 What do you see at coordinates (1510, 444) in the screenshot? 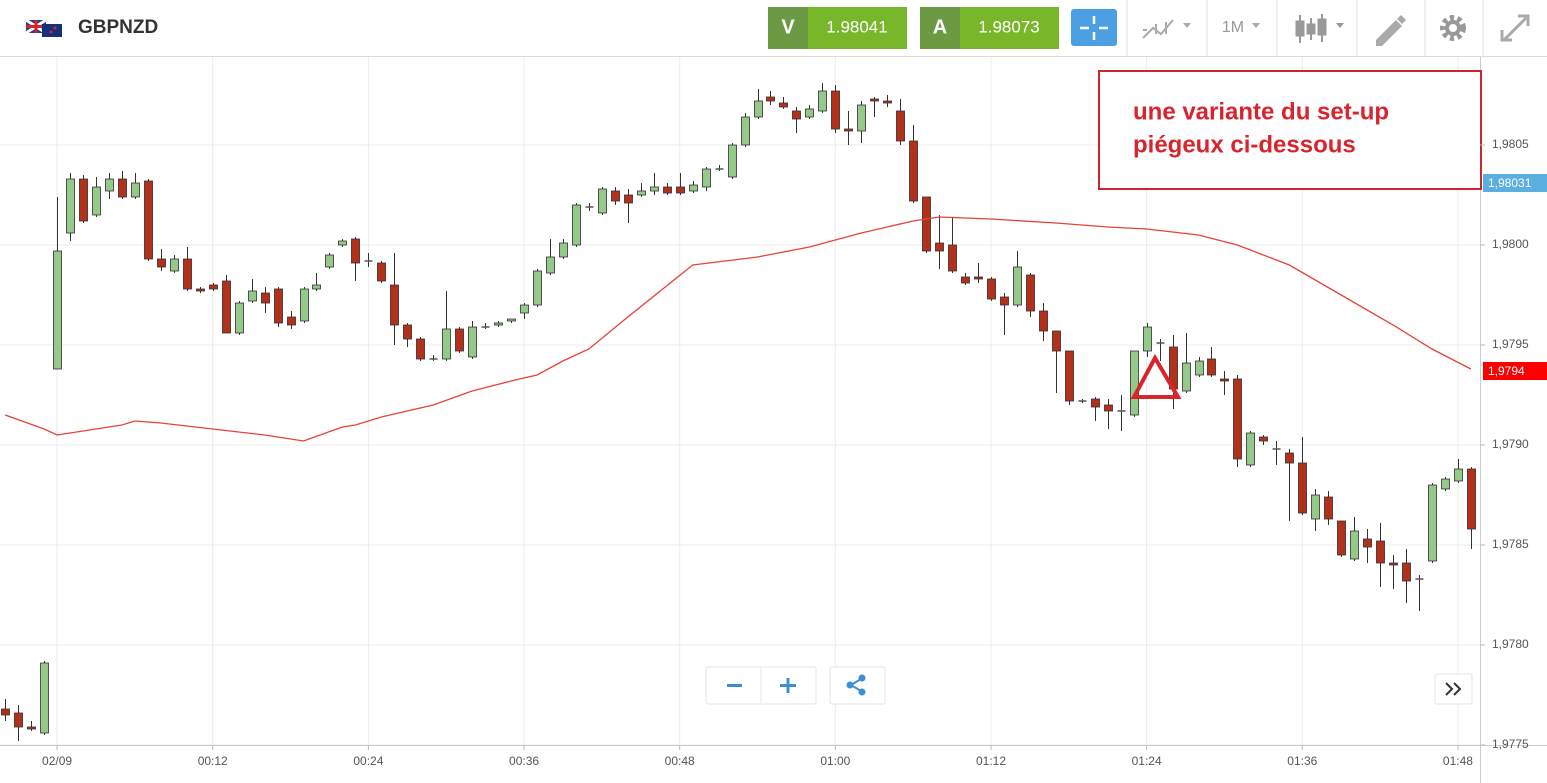
I see `y-tick-label: 1,9790` at bounding box center [1510, 444].